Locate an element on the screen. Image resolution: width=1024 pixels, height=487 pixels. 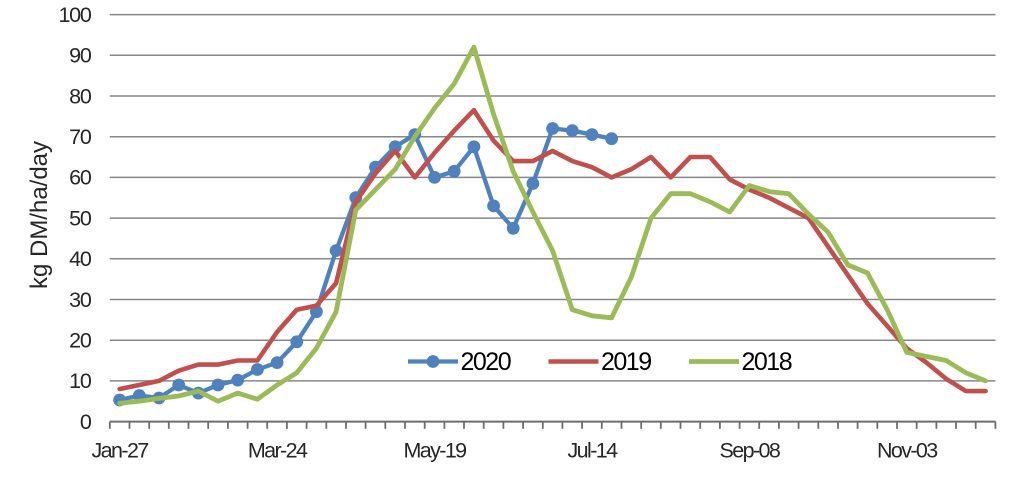
svg-text: 10 is located at coordinates (80, 381).